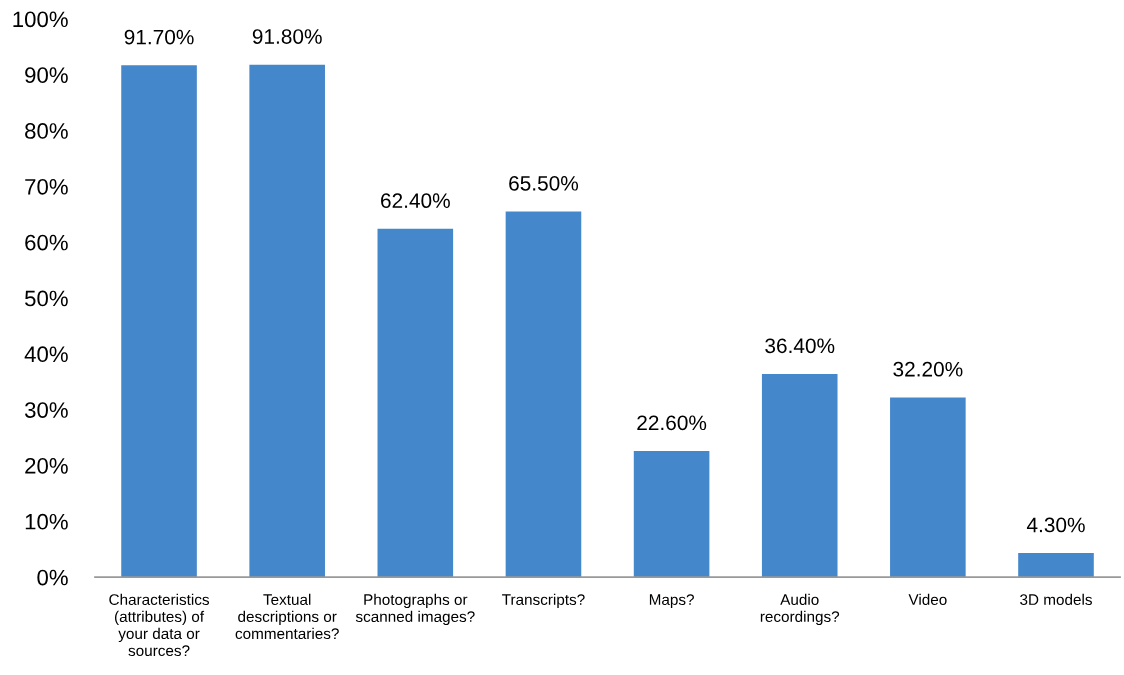 This screenshot has height=675, width=1124. I want to click on y-tick-label: 90%, so click(46, 75).